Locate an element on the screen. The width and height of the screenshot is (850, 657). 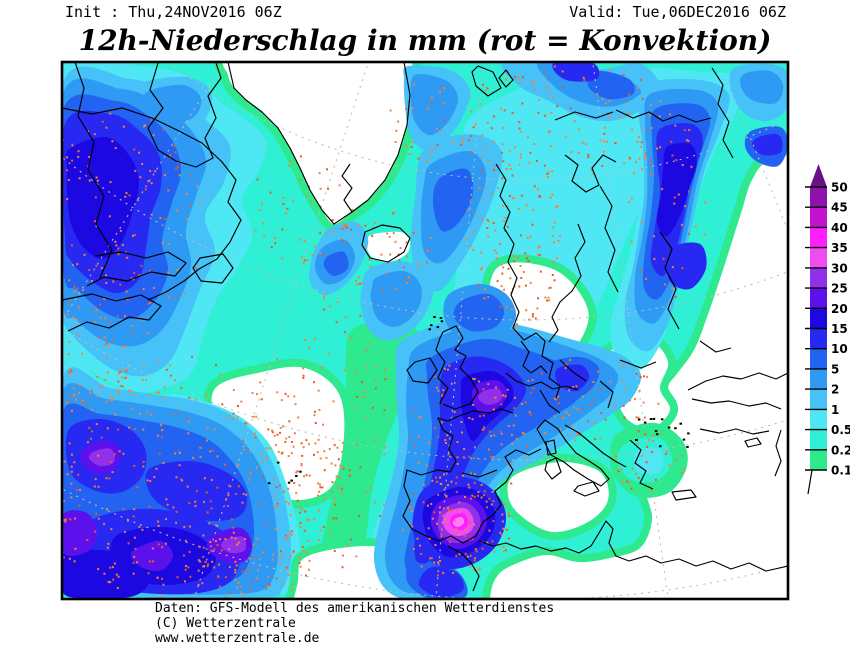
legend-tick-label: 30 is located at coordinates (839, 268).